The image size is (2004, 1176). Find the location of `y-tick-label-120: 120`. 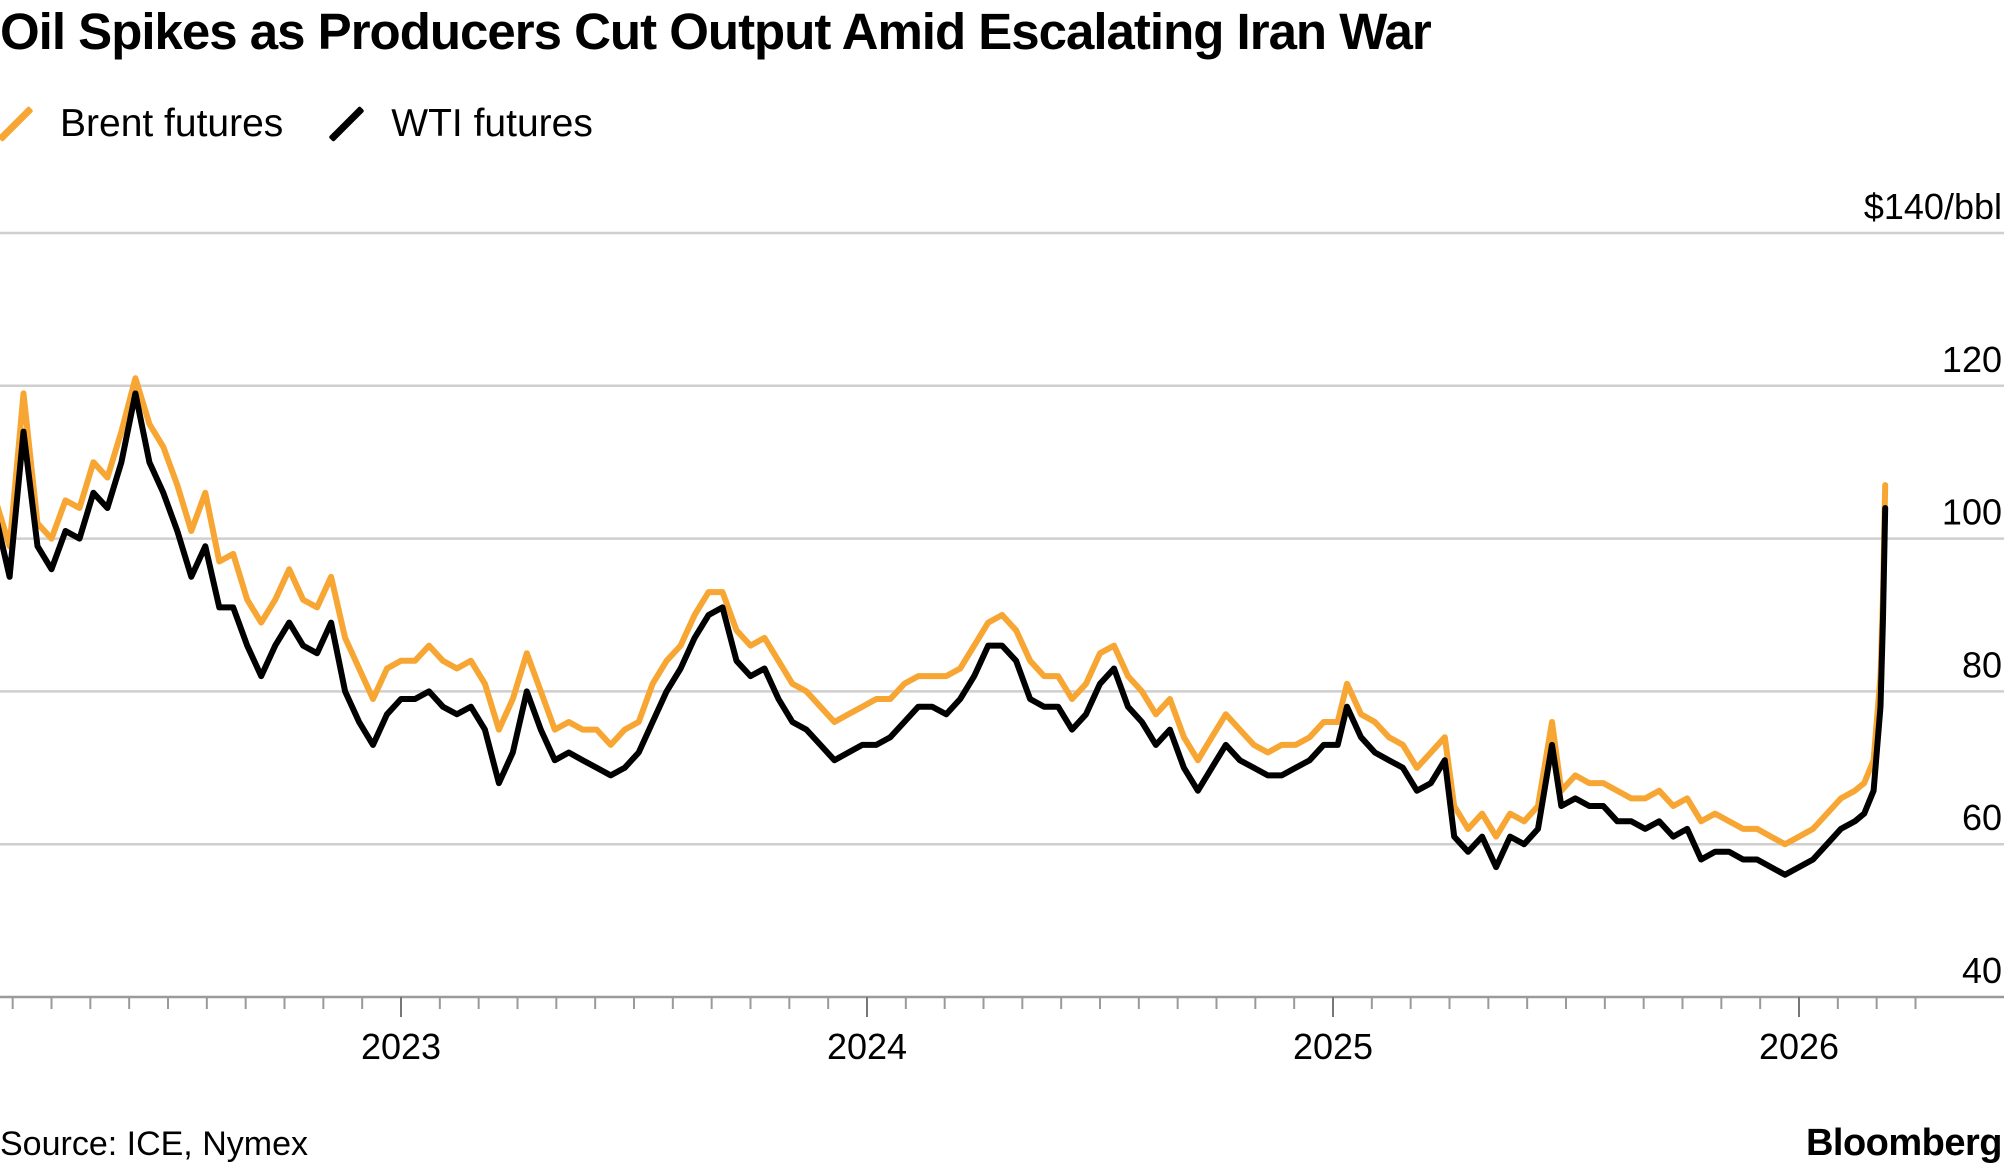

y-tick-label-120: 120 is located at coordinates (1972, 359).